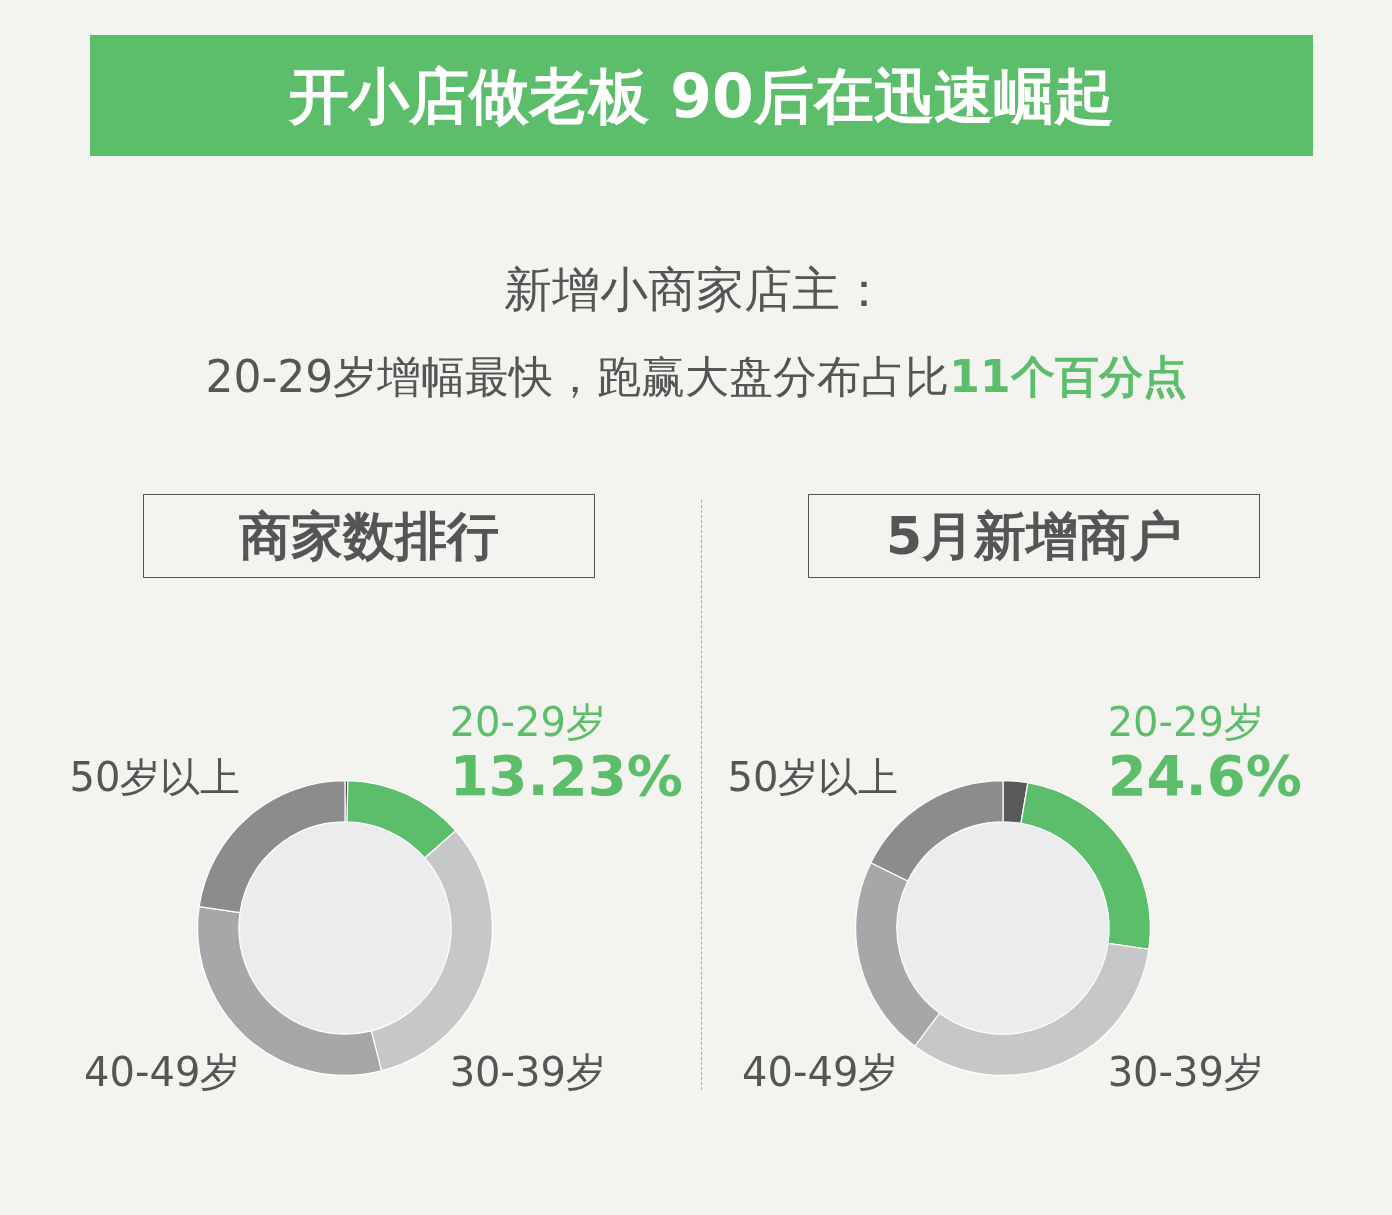 The height and width of the screenshot is (1215, 1392). I want to click on title-banner: 开小店做老板 90后在迅速崛起, so click(701, 95).